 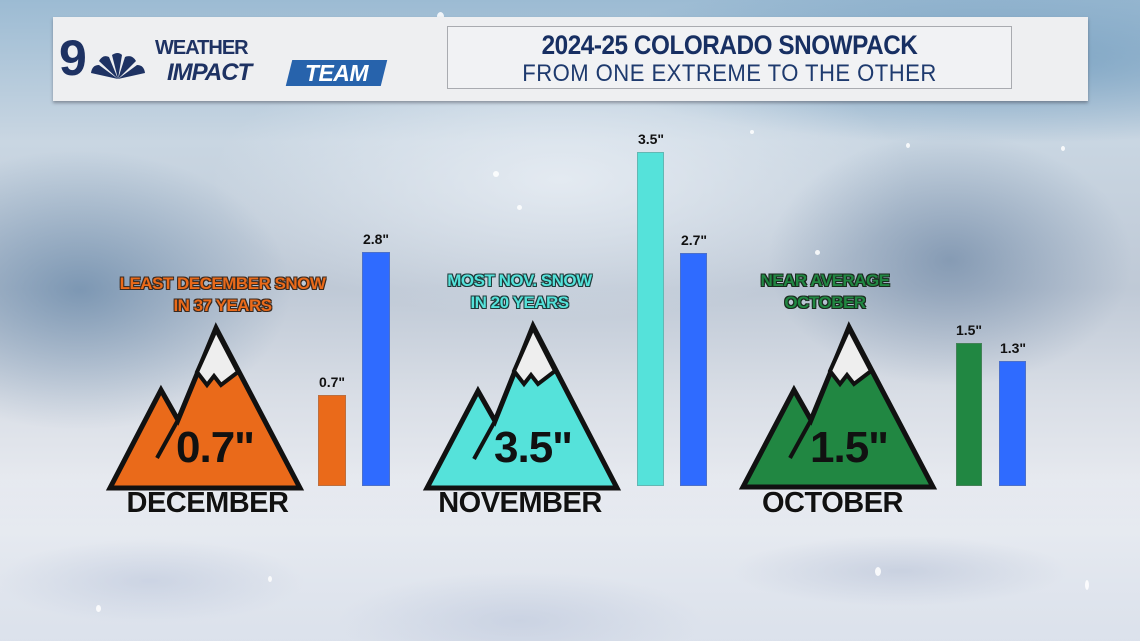 What do you see at coordinates (650, 319) in the screenshot?
I see `bar-november-2024` at bounding box center [650, 319].